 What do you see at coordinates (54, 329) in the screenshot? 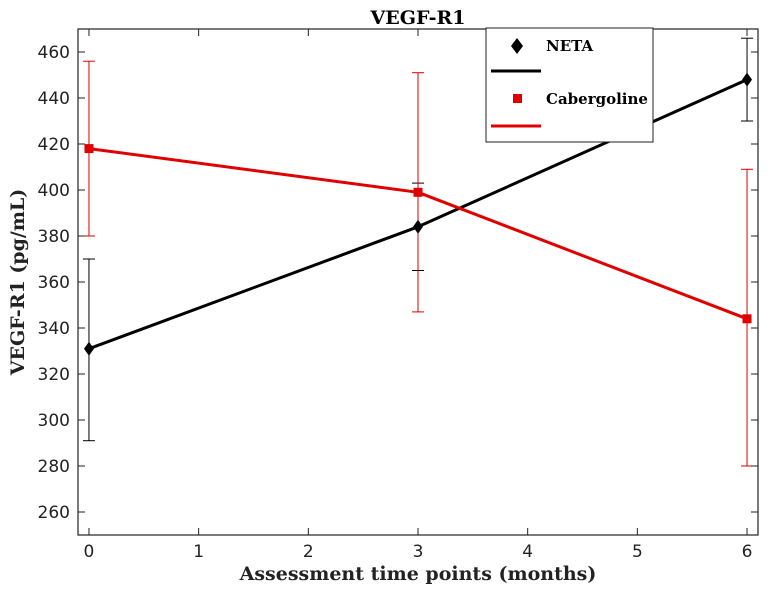
I see `y-tick-label: 340` at bounding box center [54, 329].